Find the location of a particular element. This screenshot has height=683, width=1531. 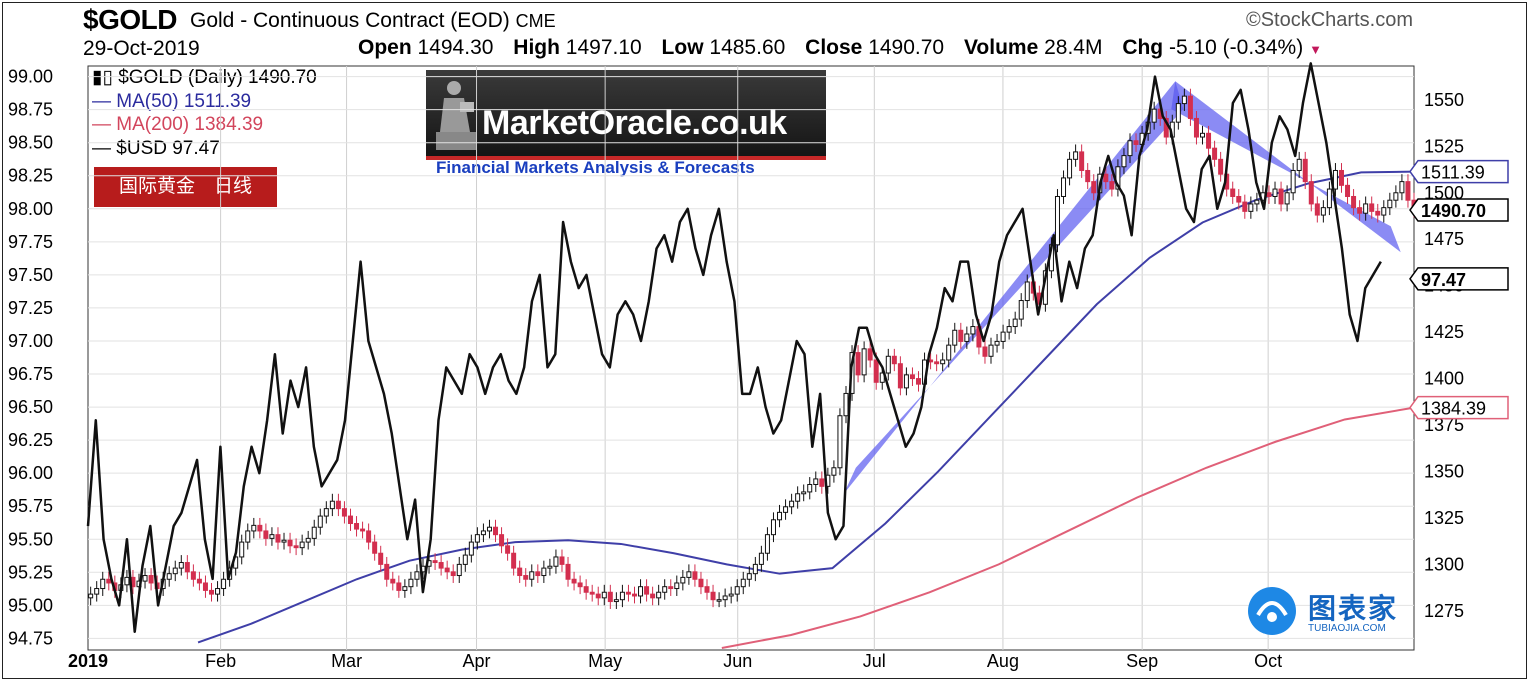

source-credit: ©StockCharts.com is located at coordinates (1329, 20).